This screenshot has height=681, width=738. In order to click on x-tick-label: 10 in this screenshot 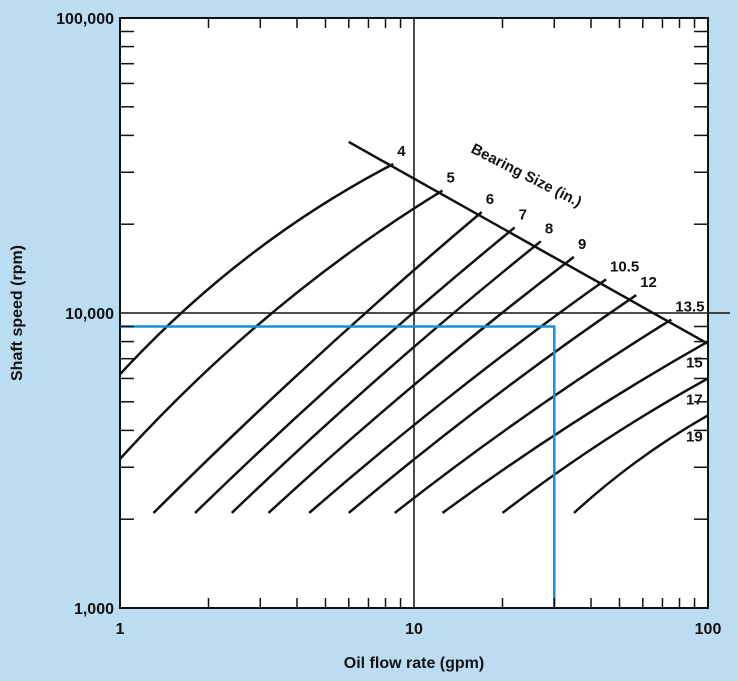, I will do `click(414, 629)`.